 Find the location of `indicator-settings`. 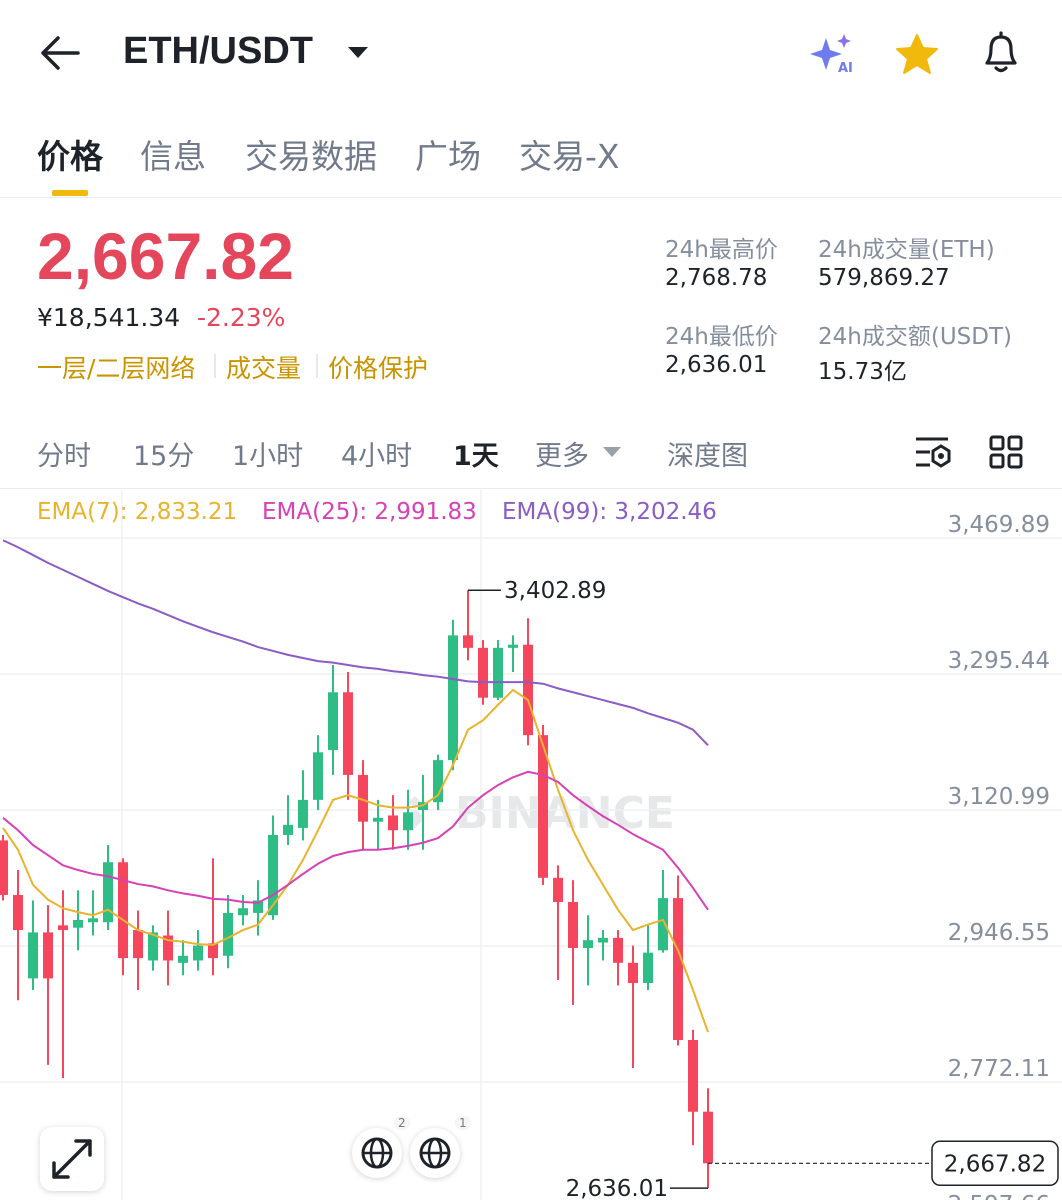

indicator-settings is located at coordinates (933, 453).